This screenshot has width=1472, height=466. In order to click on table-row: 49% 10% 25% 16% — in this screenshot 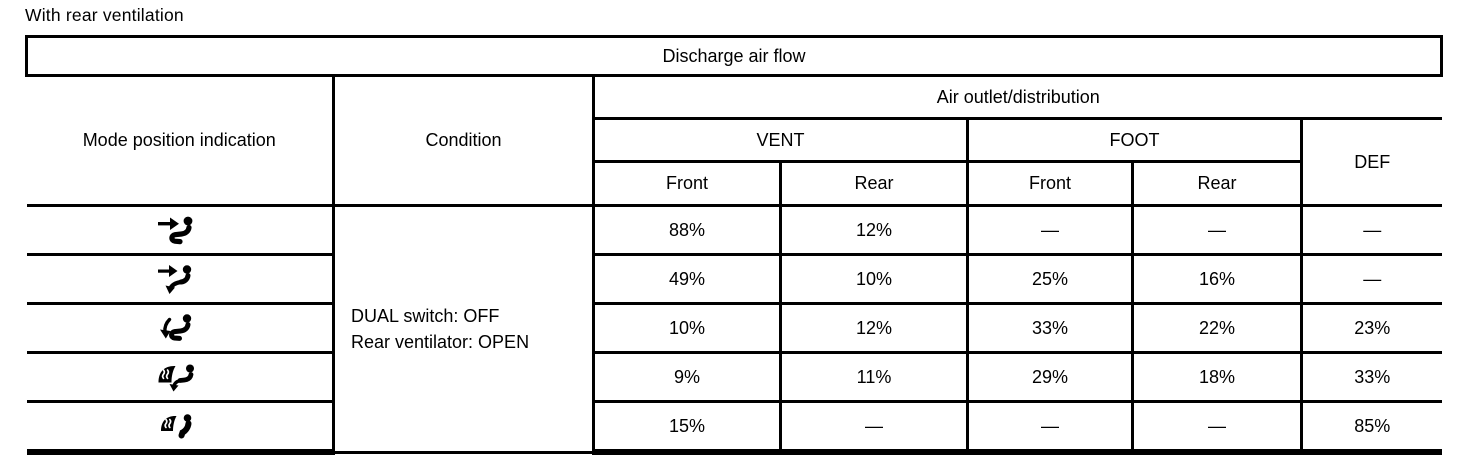, I will do `click(734, 279)`.